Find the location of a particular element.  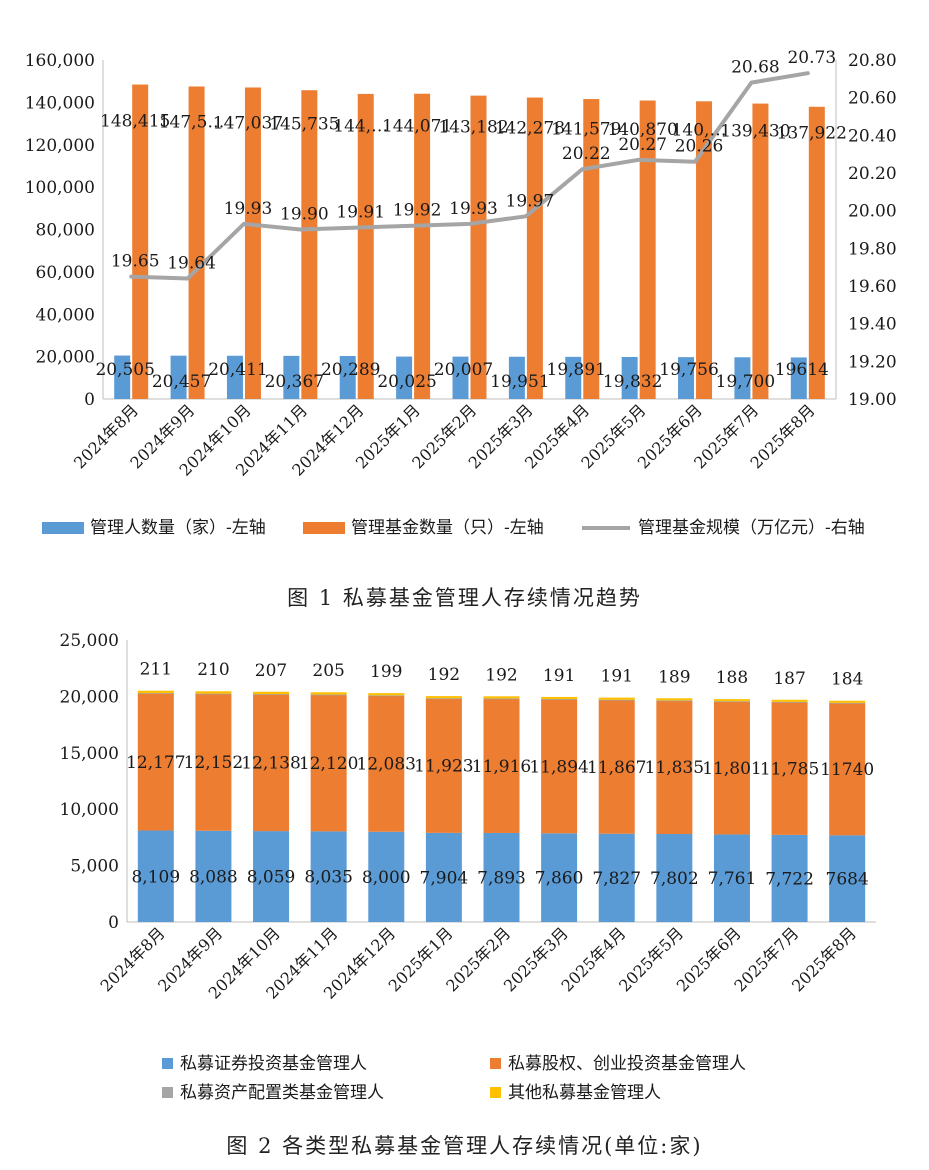

legend-label: 其他私募基金管理人 is located at coordinates (584, 1093).